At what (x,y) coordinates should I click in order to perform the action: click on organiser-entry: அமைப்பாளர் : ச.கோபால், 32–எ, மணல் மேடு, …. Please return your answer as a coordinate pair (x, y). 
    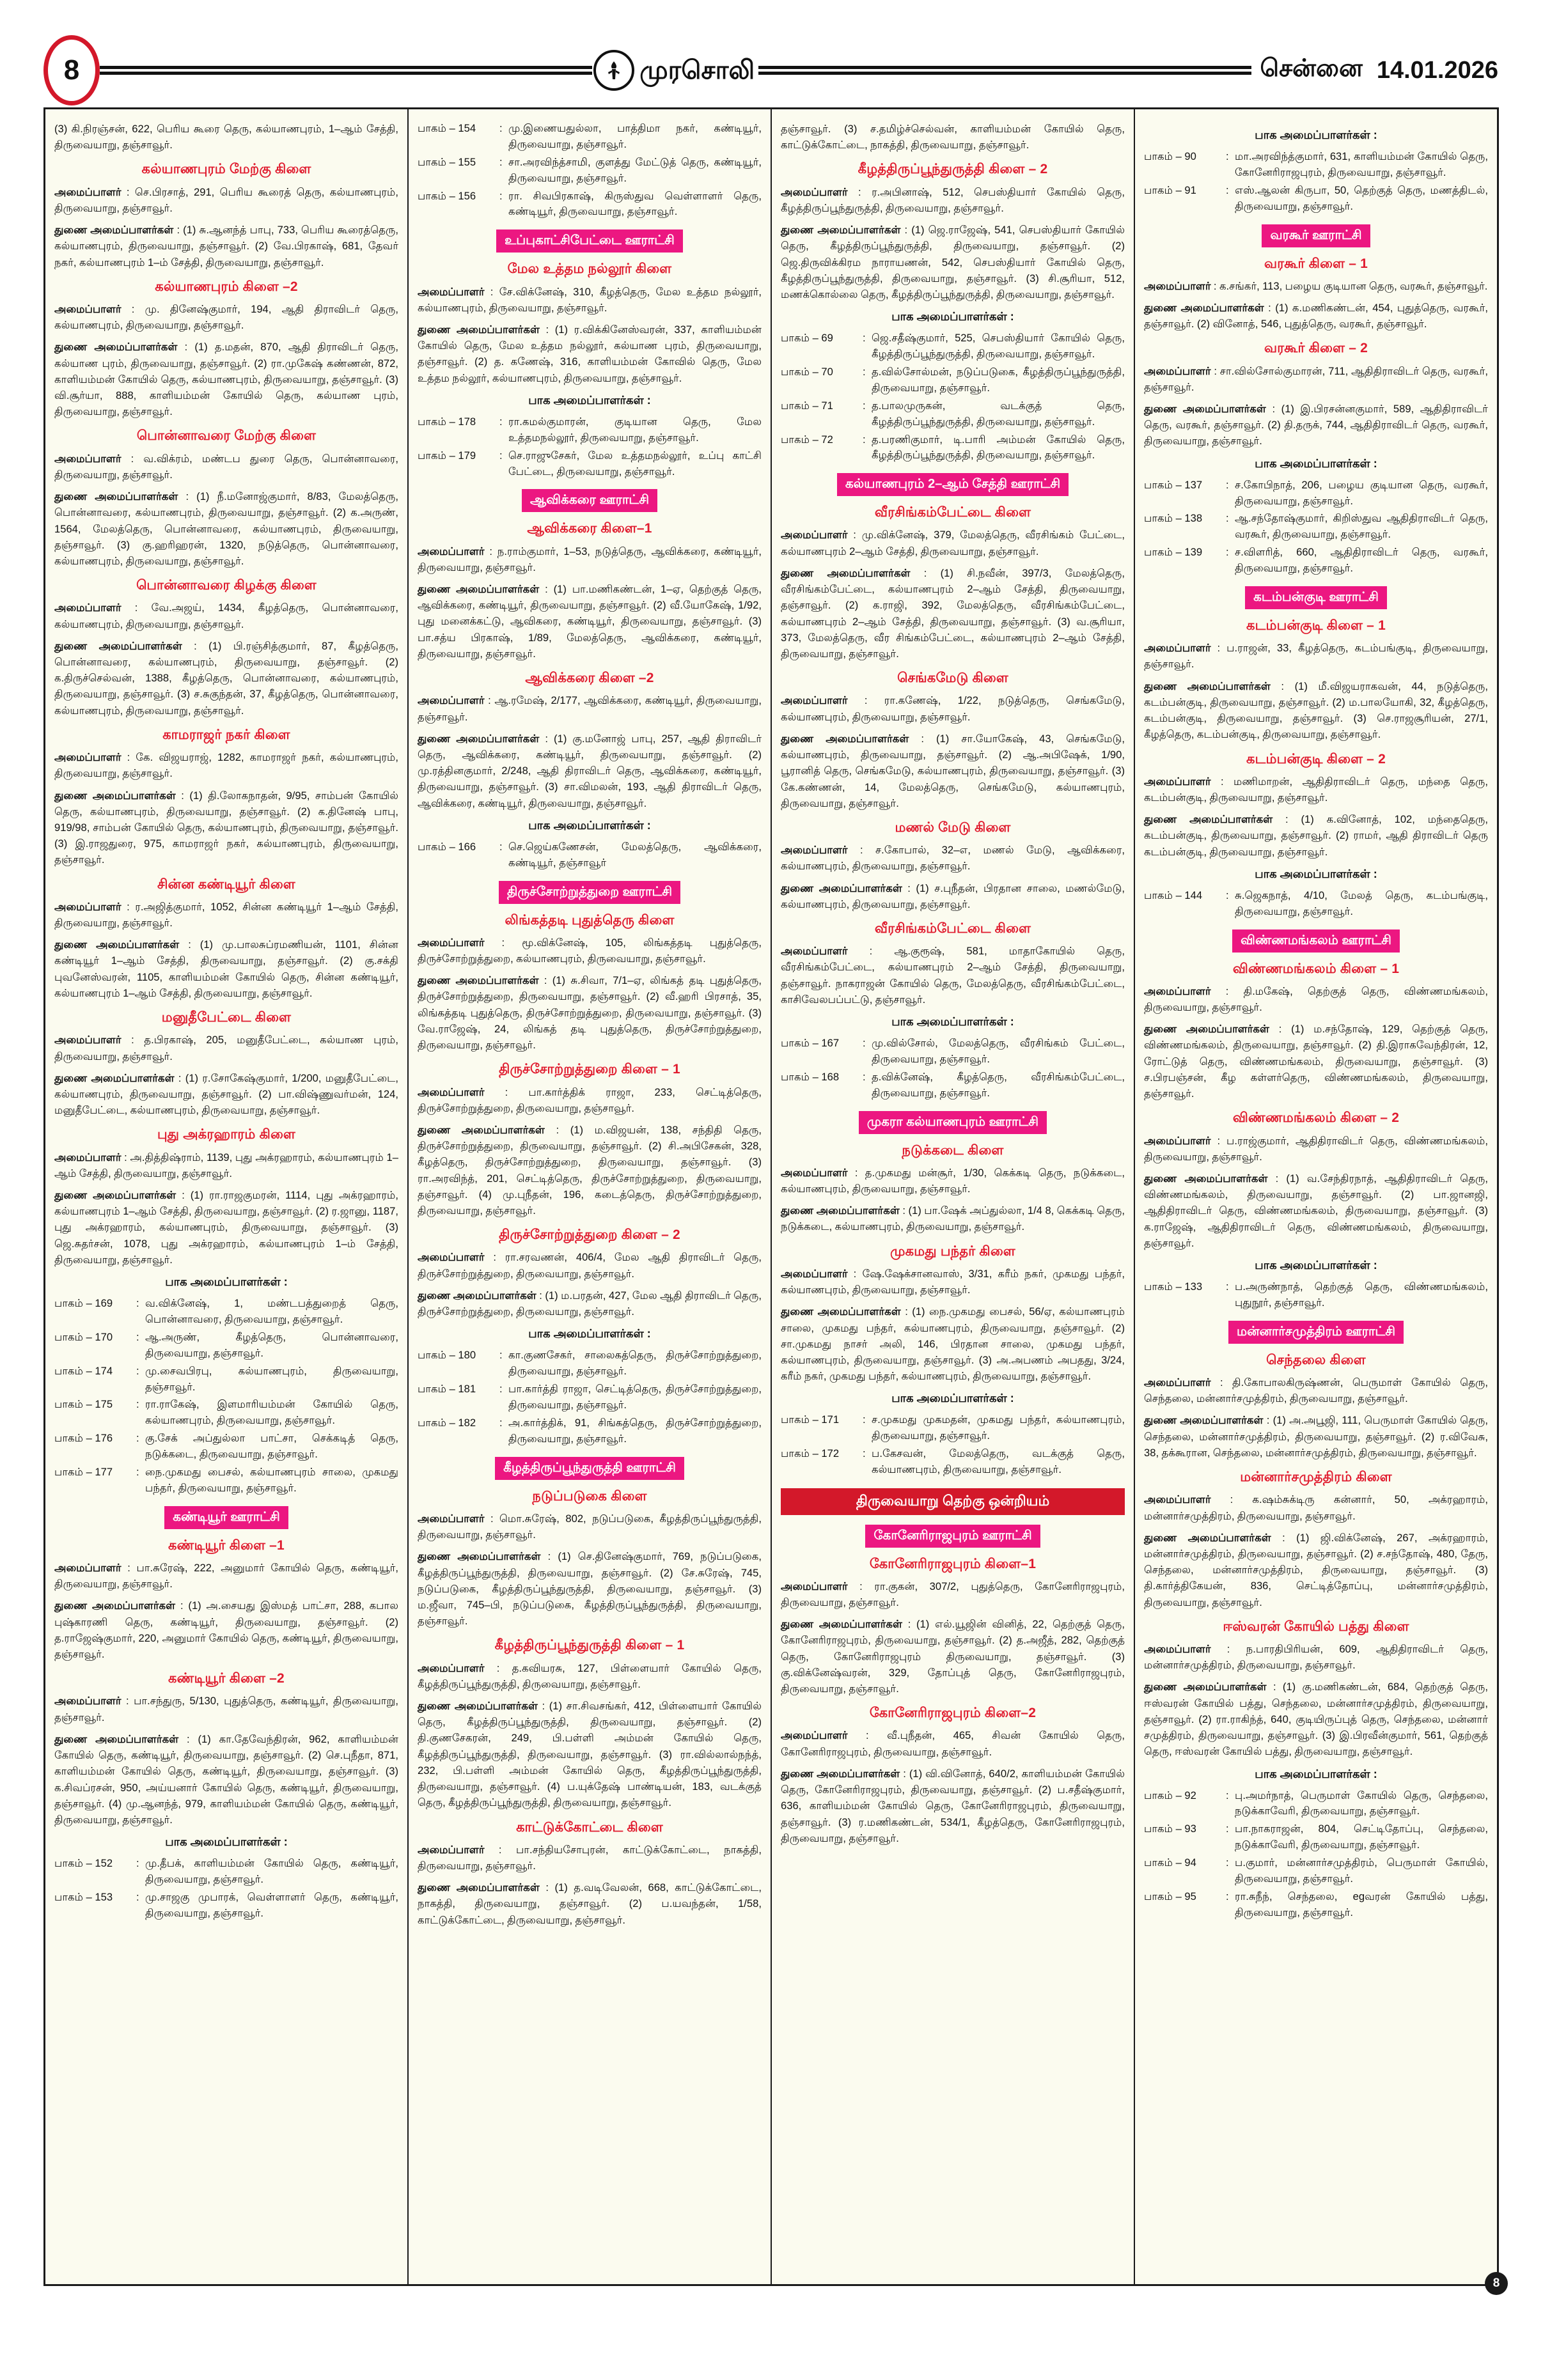
    Looking at the image, I should click on (953, 858).